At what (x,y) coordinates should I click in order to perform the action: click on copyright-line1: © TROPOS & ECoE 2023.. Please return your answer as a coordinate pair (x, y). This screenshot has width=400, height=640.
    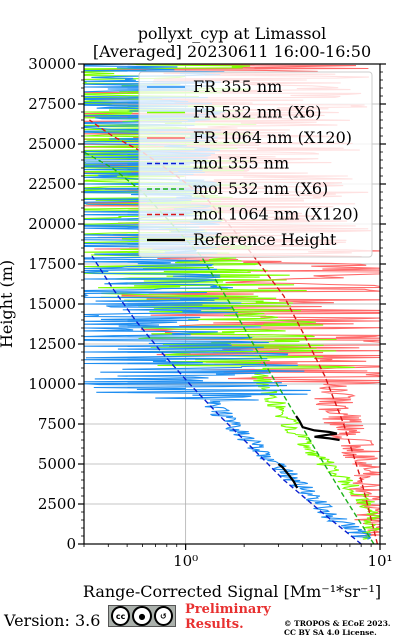
    Looking at the image, I should click on (337, 623).